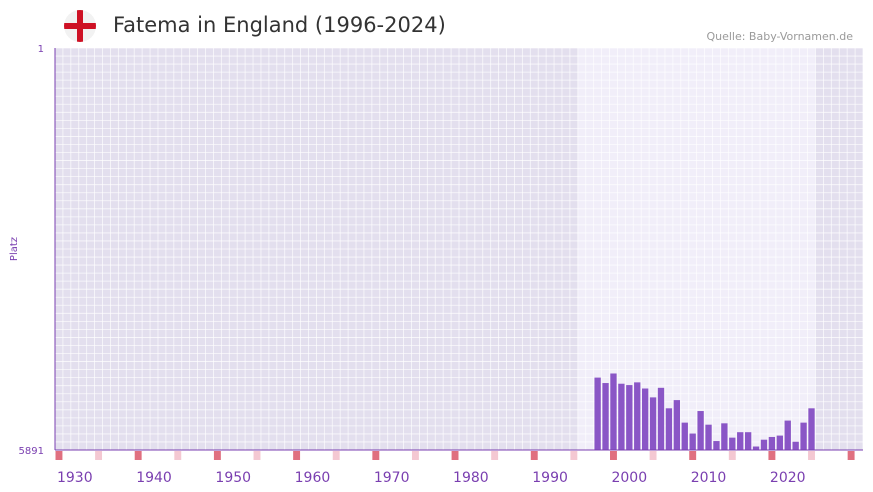 The width and height of the screenshot is (873, 492). I want to click on decade-marker-1953, so click(257, 455).